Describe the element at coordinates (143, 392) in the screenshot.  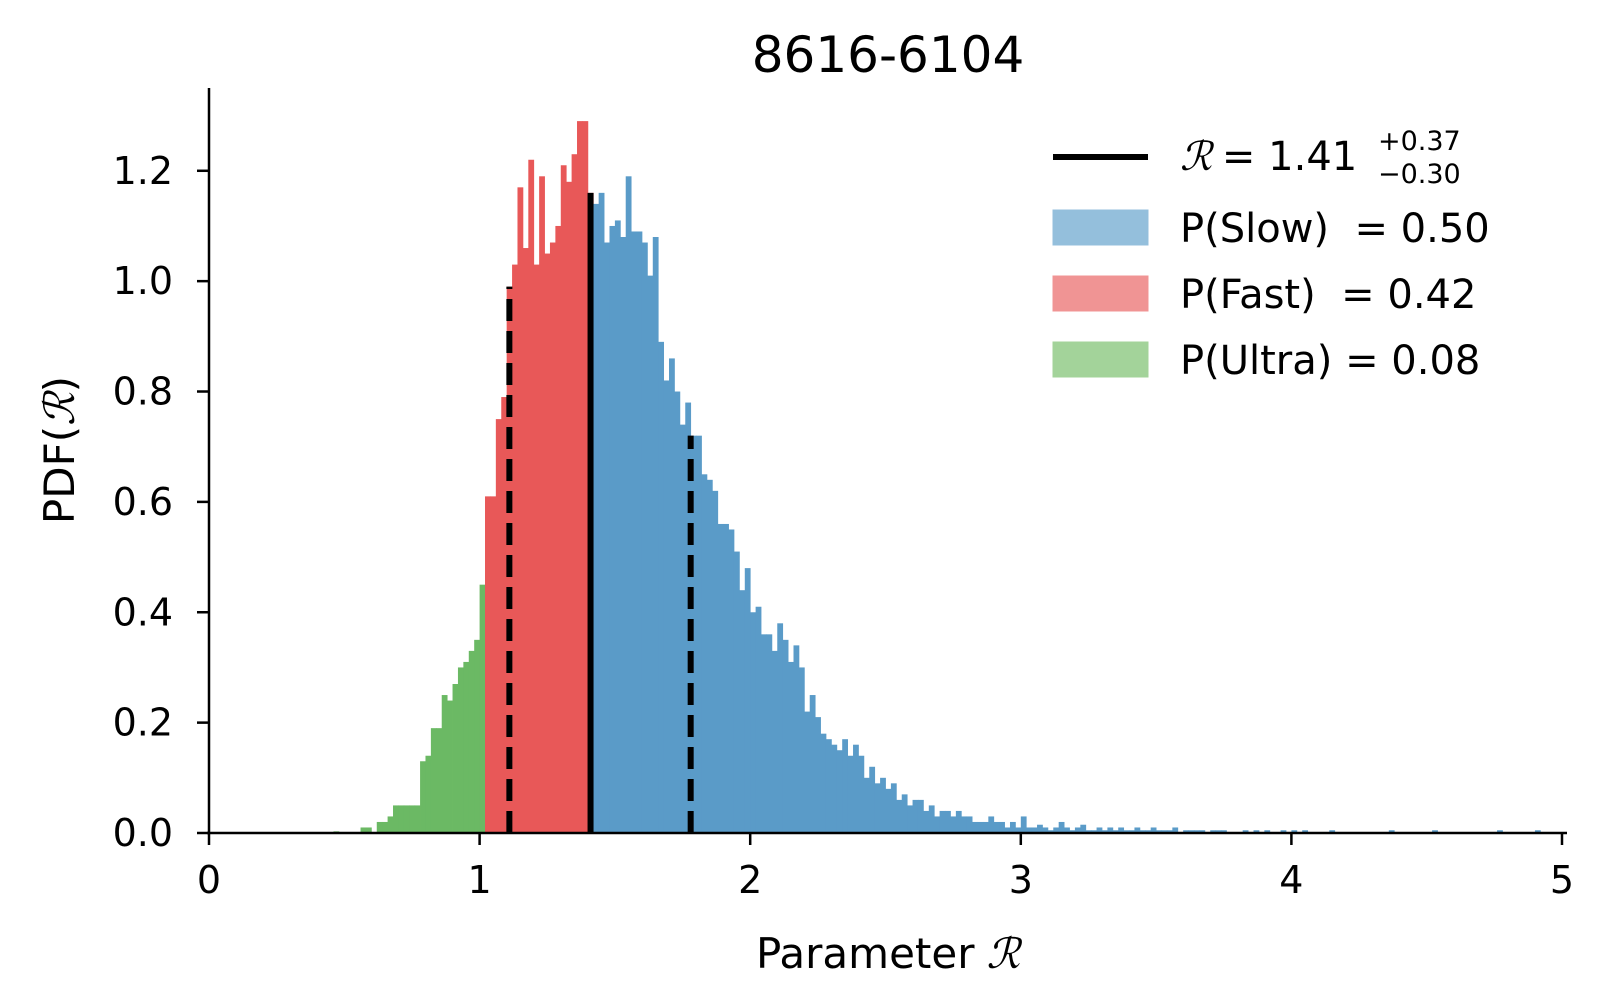
I see `y-tick-label: 0.8` at that location.